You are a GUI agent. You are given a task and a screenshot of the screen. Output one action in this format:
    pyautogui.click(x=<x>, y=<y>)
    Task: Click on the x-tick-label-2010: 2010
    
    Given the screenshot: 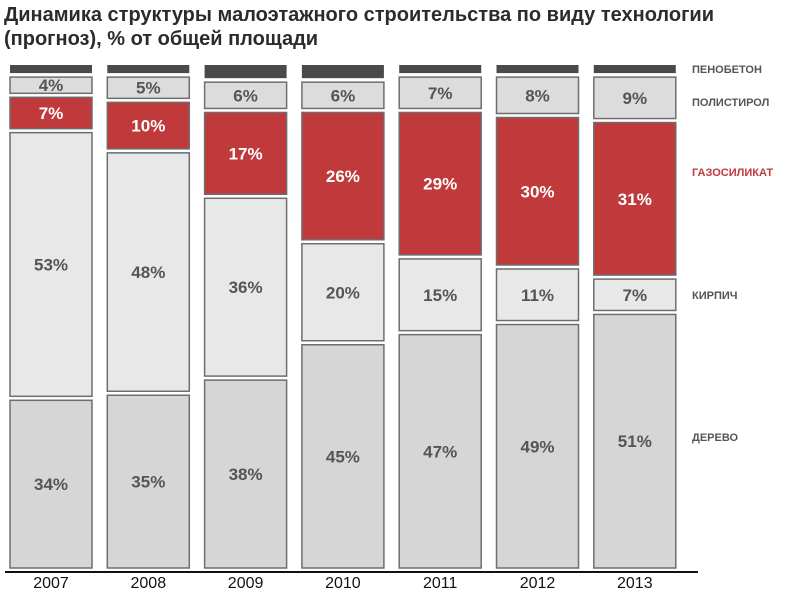 What is the action you would take?
    pyautogui.click(x=343, y=583)
    